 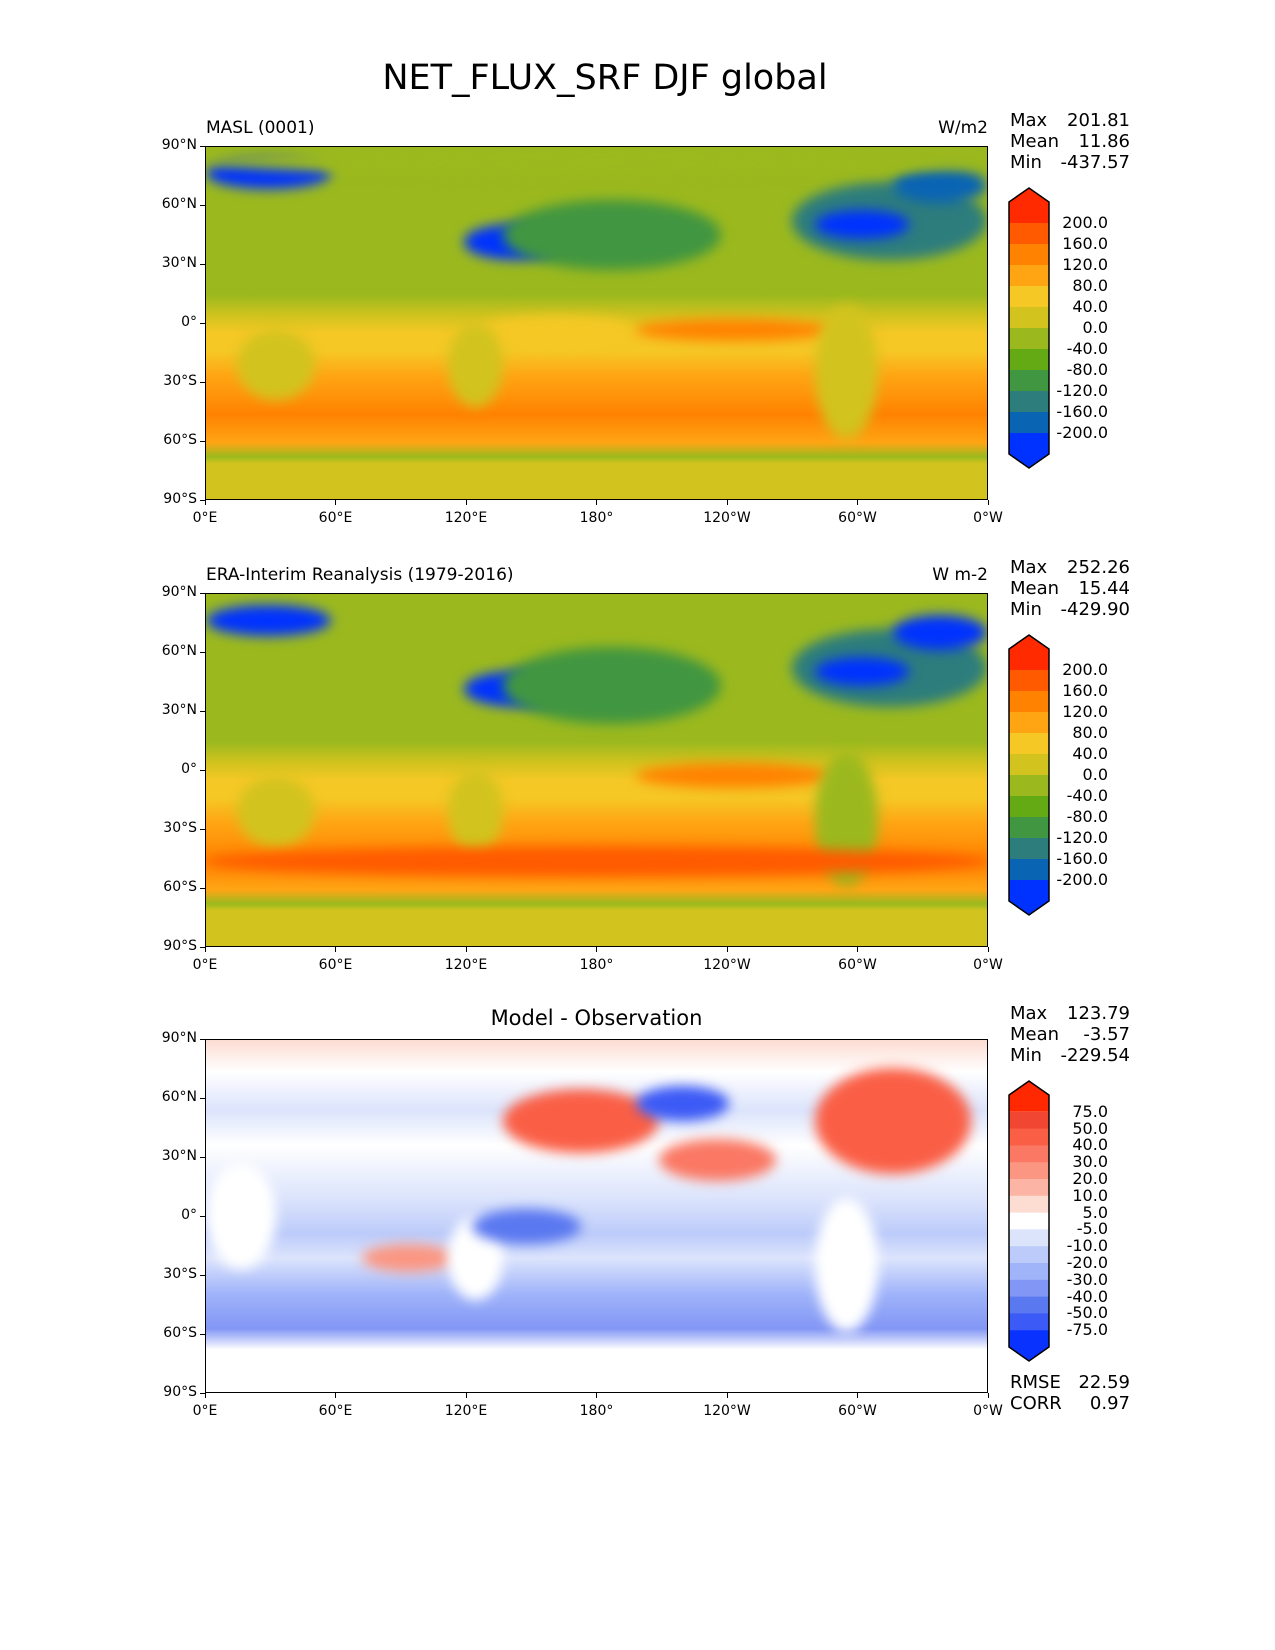 I want to click on panel-units: W/m2, so click(x=963, y=128).